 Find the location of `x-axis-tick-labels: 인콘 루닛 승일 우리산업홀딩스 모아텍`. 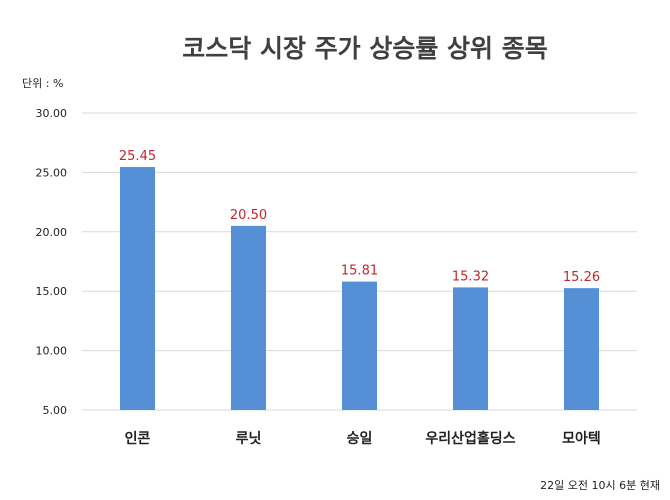

x-axis-tick-labels: 인콘 루닛 승일 우리산업홀딩스 모아텍 is located at coordinates (363, 438).